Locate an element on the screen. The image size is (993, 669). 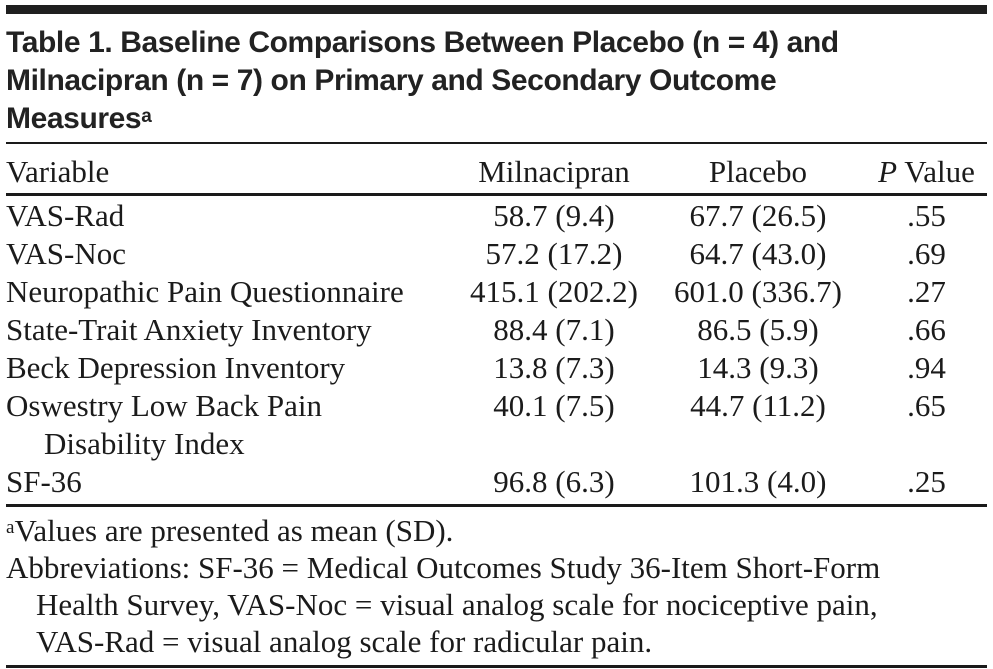
header-placebo: Placebo is located at coordinates (758, 171).